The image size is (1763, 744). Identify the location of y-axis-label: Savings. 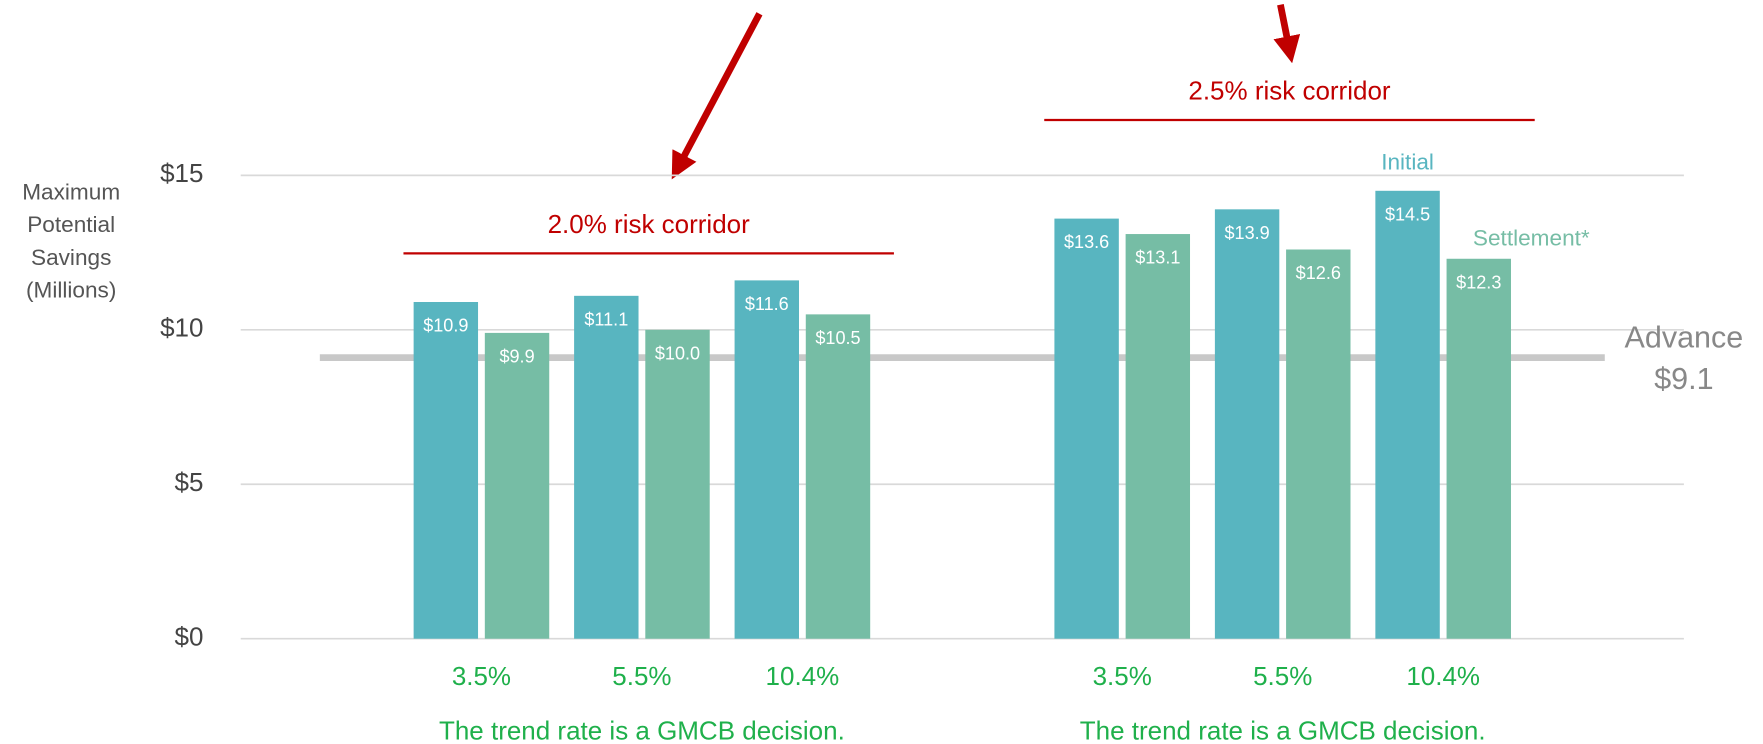
(71, 257).